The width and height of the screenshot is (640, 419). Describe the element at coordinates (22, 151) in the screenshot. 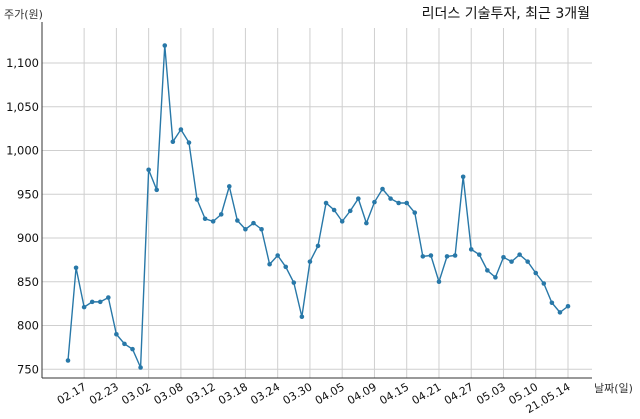

I see `y-tick-label: 1,000` at that location.